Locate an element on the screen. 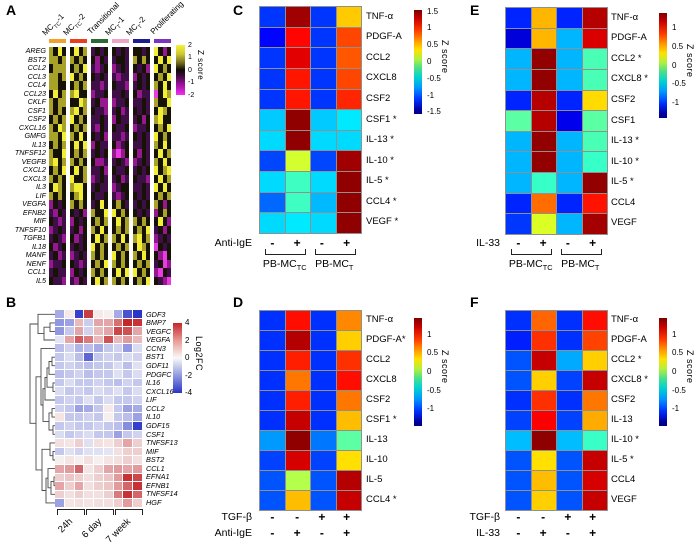 The height and width of the screenshot is (546, 700). panel-e-colorbar-tick: 0.5 is located at coordinates (678, 46).